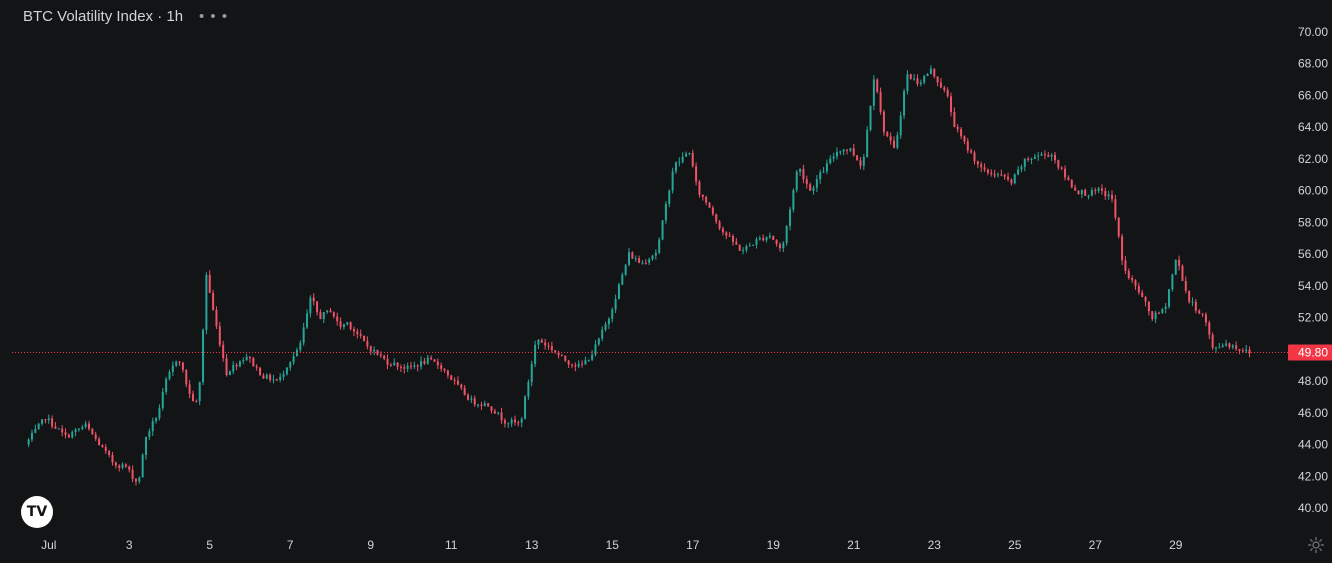 Image resolution: width=1332 pixels, height=563 pixels. Describe the element at coordinates (290, 545) in the screenshot. I see `x-tick-label: 7` at that location.